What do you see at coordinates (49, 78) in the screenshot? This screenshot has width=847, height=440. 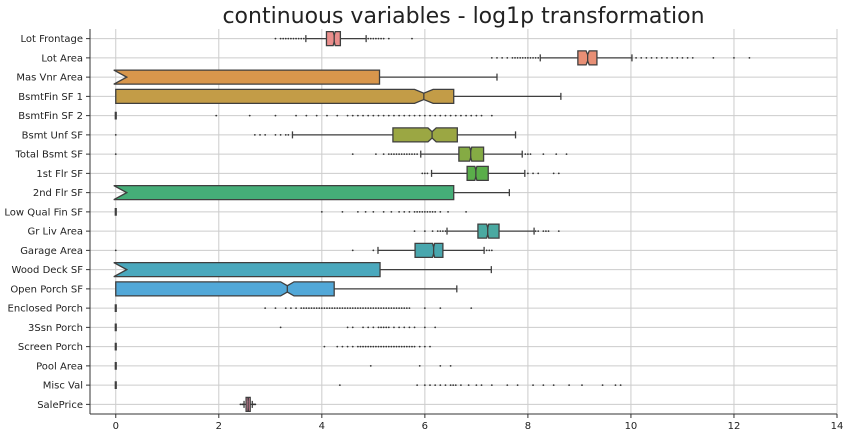 I see `y-tick-label: Mas Vnr Area` at bounding box center [49, 78].